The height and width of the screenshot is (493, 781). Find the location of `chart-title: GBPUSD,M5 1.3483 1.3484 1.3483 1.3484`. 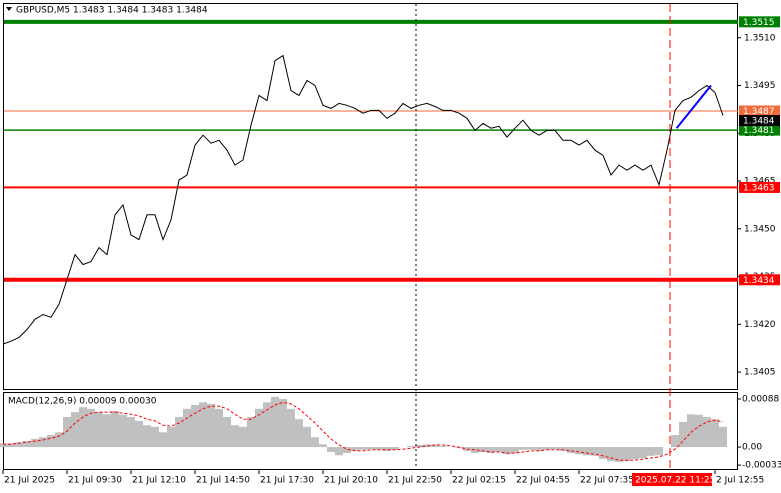

chart-title: GBPUSD,M5 1.3483 1.3484 1.3483 1.3484 is located at coordinates (112, 11).